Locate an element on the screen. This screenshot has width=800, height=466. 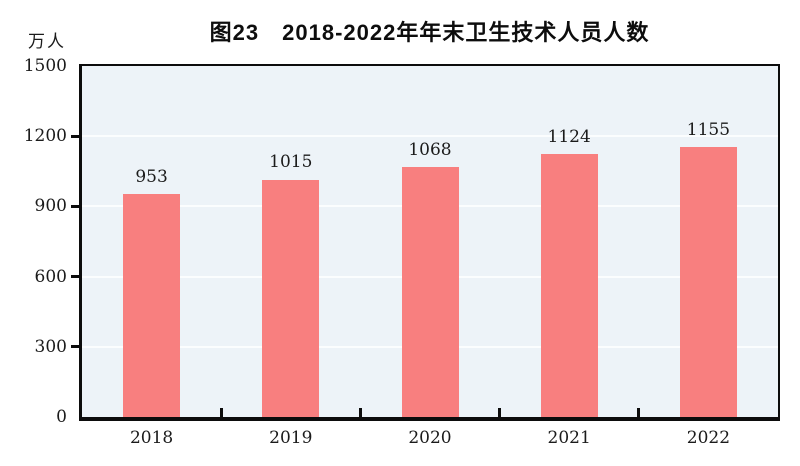
gridline is located at coordinates (430, 136).